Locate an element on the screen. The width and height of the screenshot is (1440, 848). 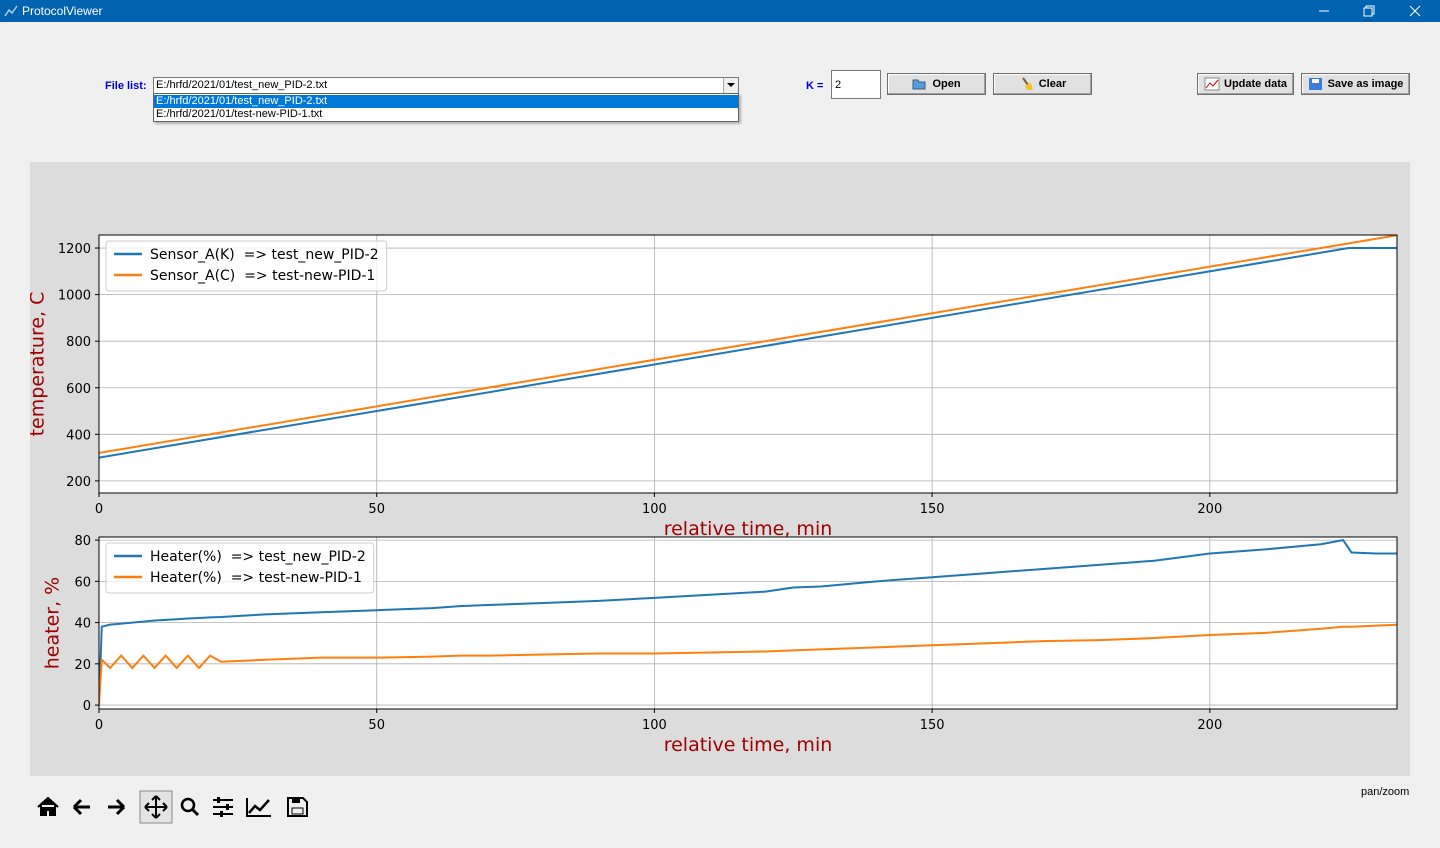
y-tick-label: 1000 is located at coordinates (74, 296).